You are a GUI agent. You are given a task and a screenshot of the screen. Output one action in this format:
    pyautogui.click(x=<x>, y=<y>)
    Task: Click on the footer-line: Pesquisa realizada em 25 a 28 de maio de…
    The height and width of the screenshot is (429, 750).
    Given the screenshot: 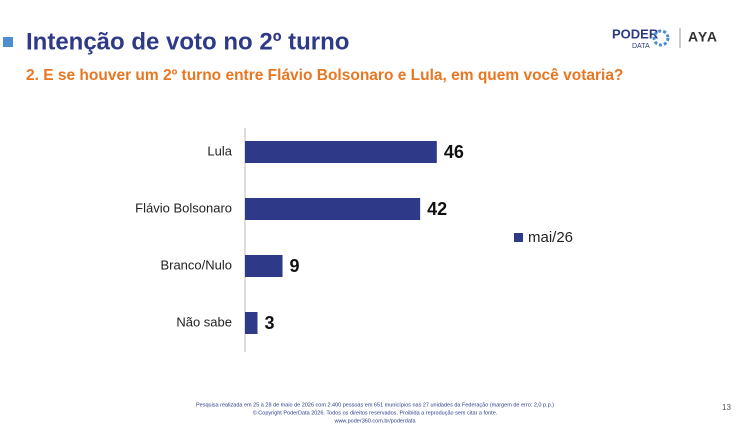 What is the action you would take?
    pyautogui.click(x=375, y=405)
    